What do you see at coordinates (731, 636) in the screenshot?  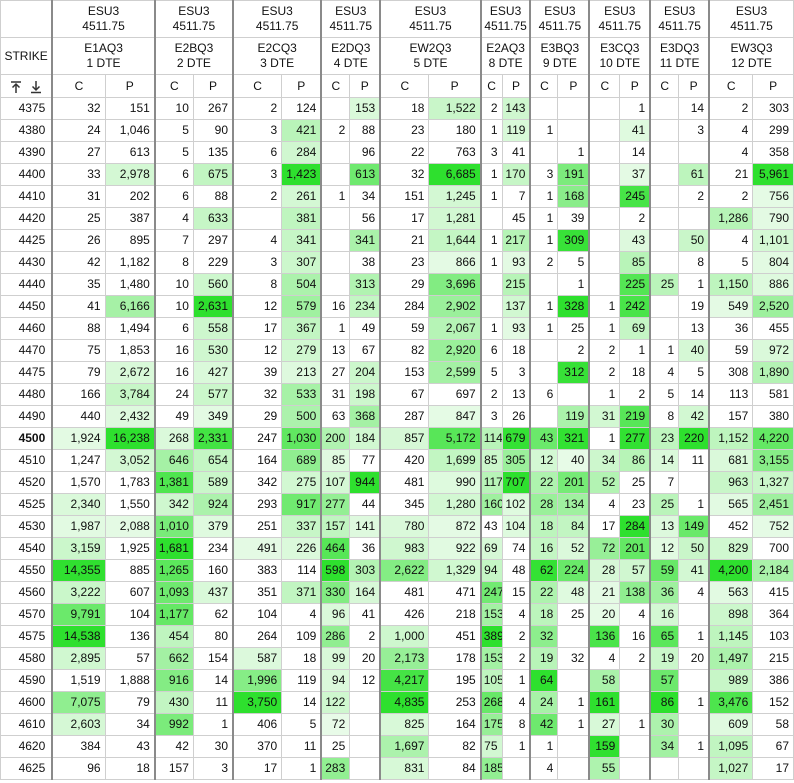 I see `call-volume-cell: 1,145` at bounding box center [731, 636].